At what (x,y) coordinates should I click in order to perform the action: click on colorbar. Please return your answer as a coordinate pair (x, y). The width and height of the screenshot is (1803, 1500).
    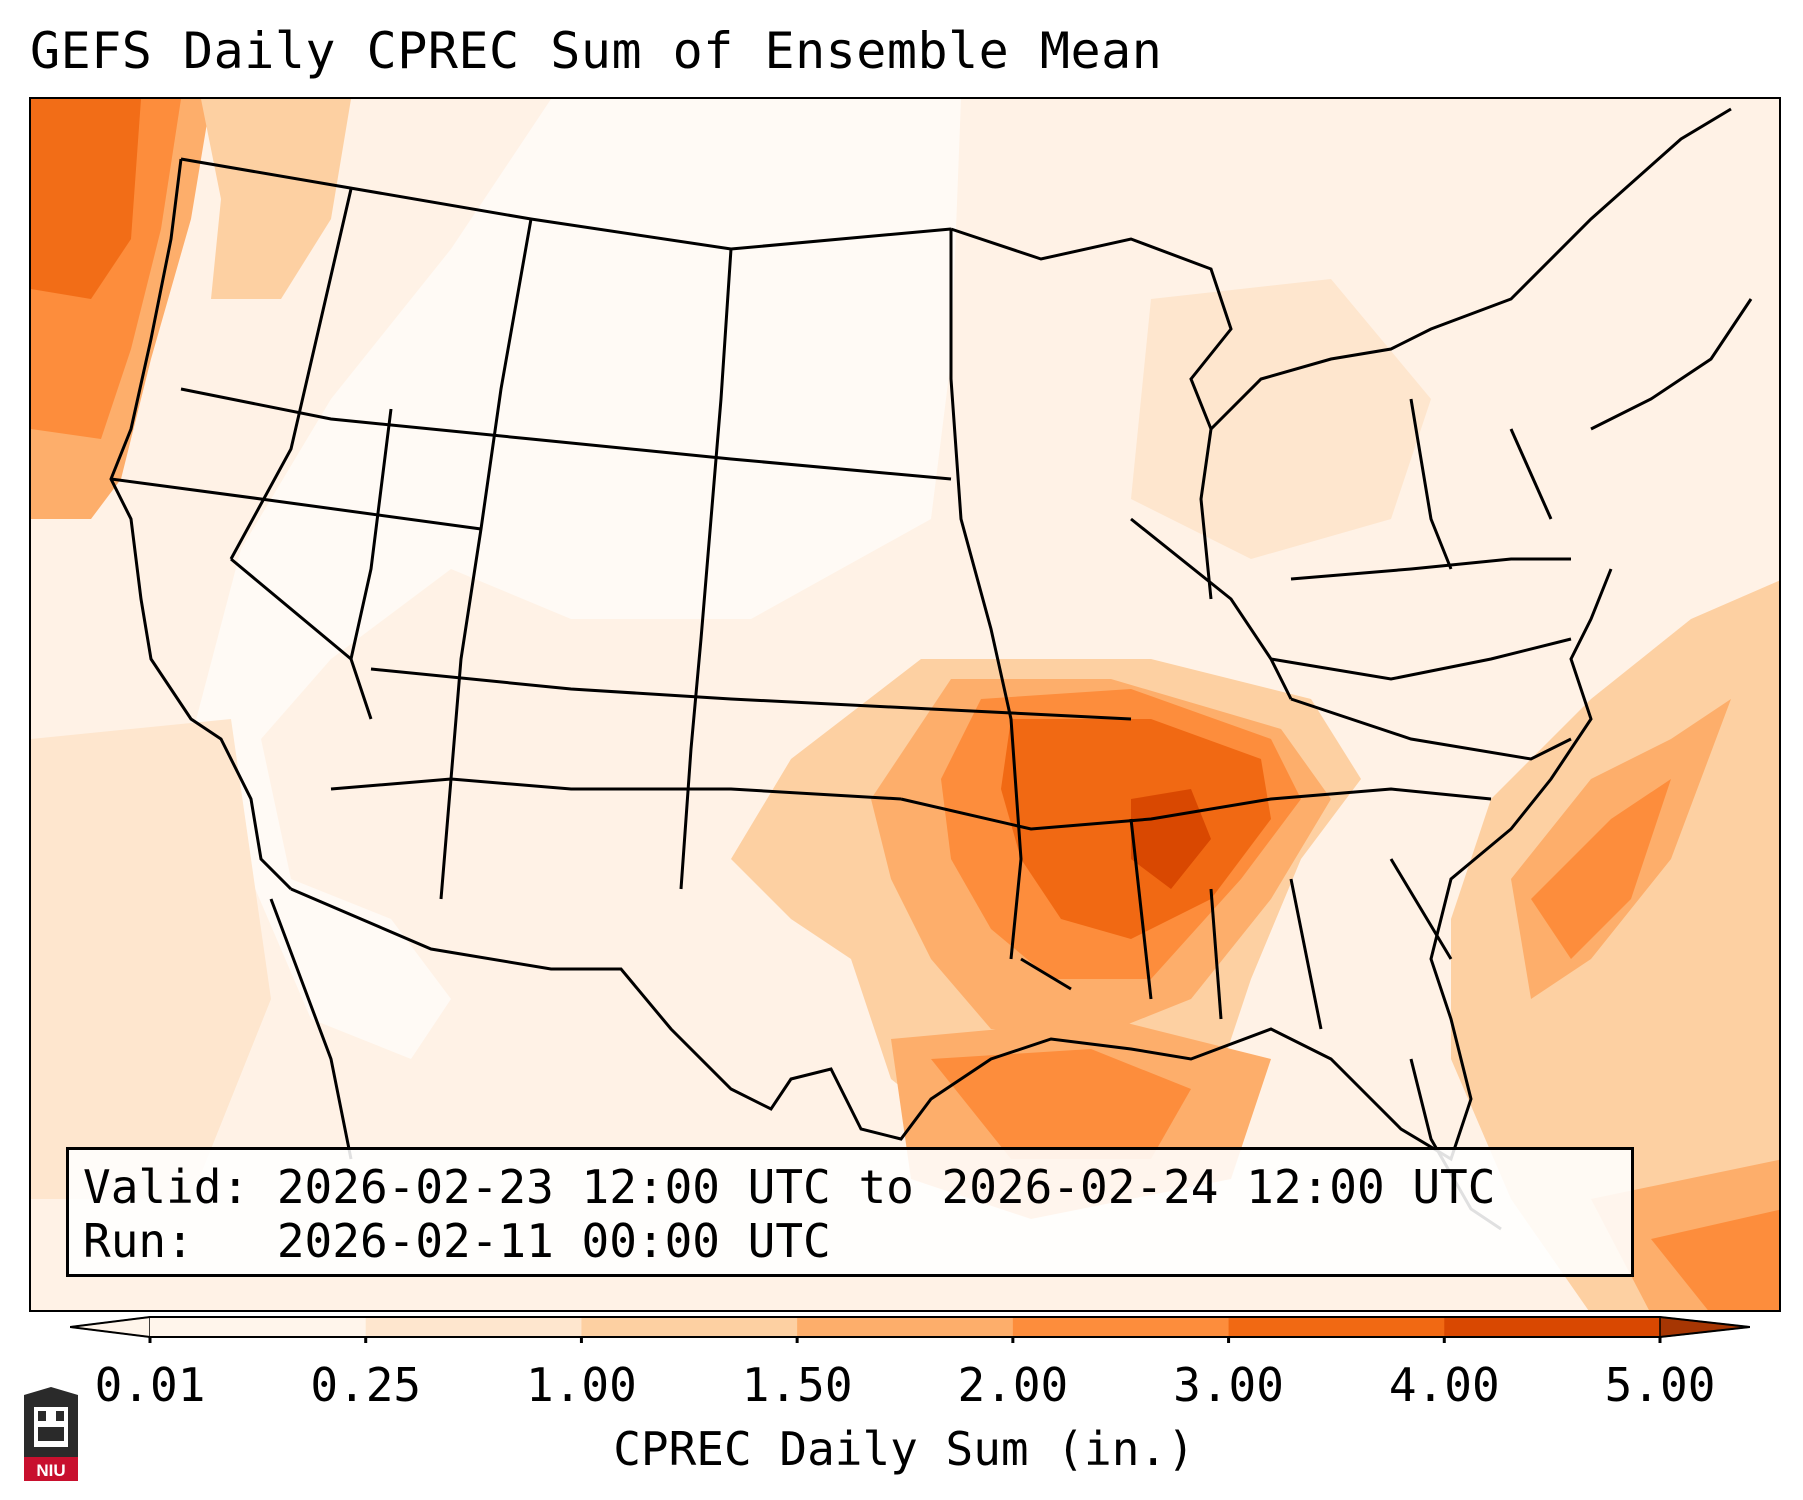
    Looking at the image, I should click on (910, 1329).